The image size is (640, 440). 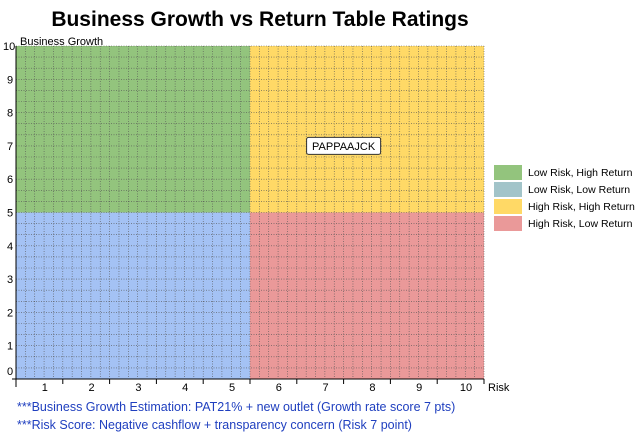 What do you see at coordinates (61, 42) in the screenshot?
I see `y-axis-label: Business Growth` at bounding box center [61, 42].